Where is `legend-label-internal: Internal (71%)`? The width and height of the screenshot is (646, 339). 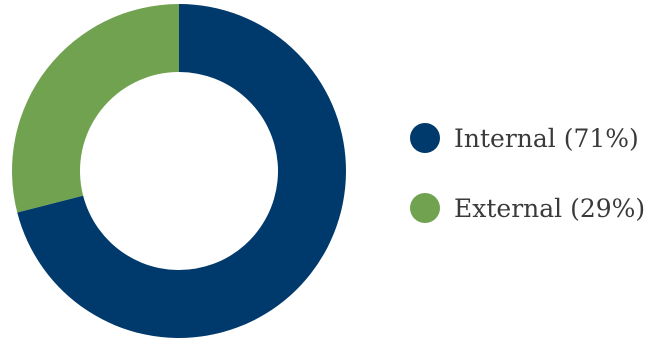
legend-label-internal: Internal (71%) is located at coordinates (546, 138).